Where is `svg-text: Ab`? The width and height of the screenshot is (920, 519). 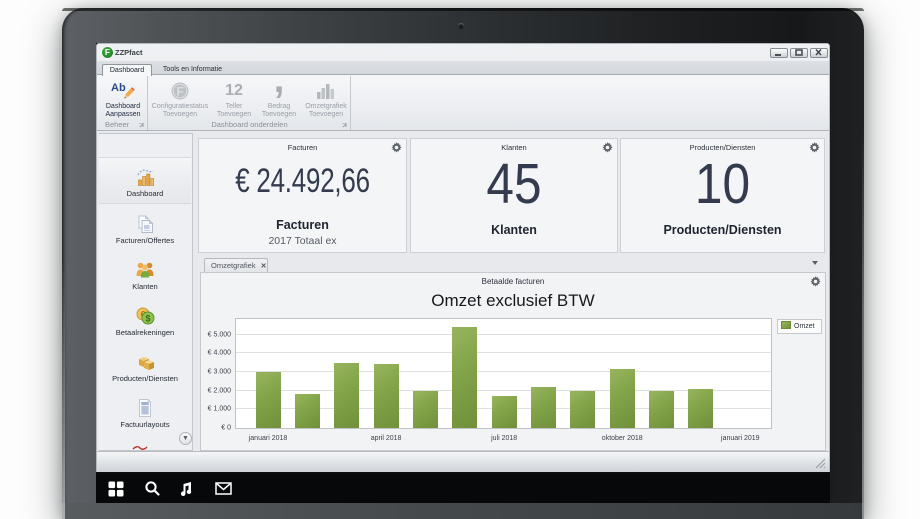
svg-text: Ab is located at coordinates (118, 88).